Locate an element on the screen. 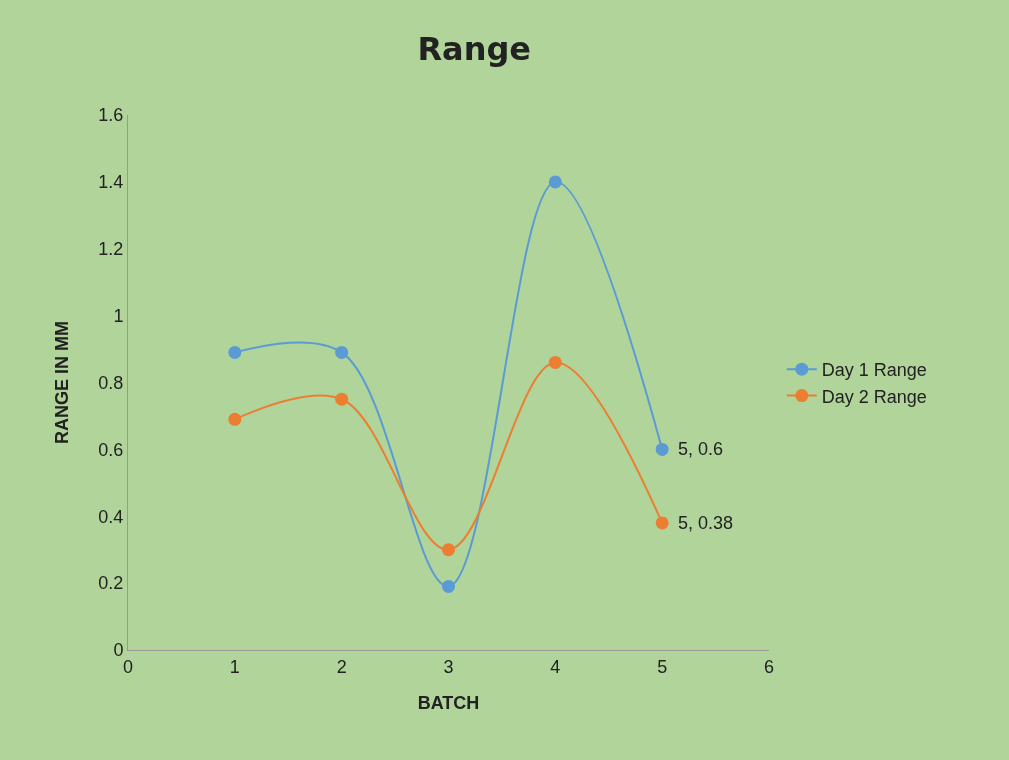 The height and width of the screenshot is (760, 1009). chart-title: Range is located at coordinates (474, 49).